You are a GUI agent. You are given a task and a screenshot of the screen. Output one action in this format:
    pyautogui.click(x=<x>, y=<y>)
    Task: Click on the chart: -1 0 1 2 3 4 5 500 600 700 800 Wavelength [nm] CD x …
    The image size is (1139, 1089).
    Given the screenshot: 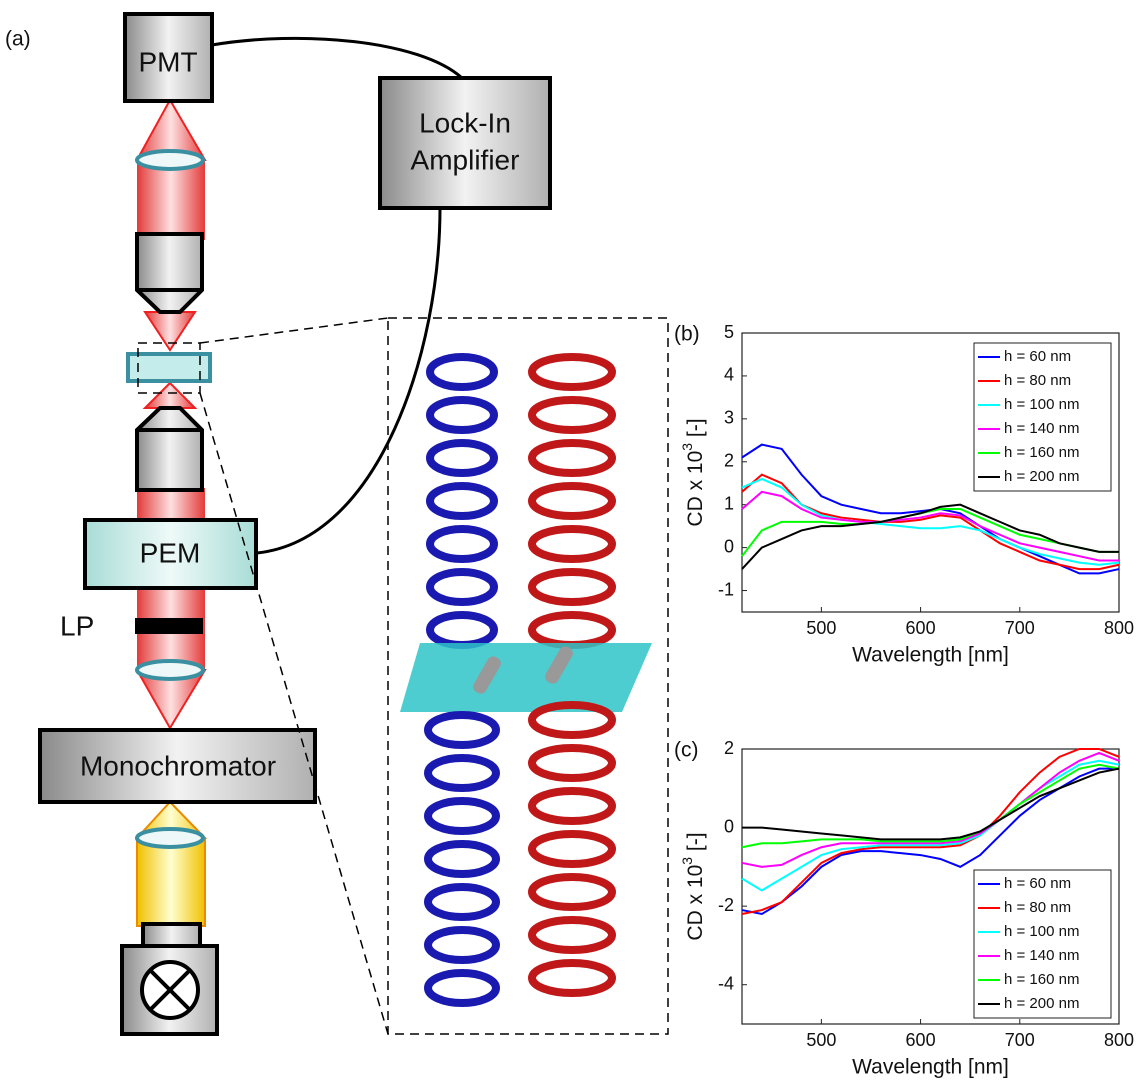 What is the action you would take?
    pyautogui.click(x=904, y=494)
    